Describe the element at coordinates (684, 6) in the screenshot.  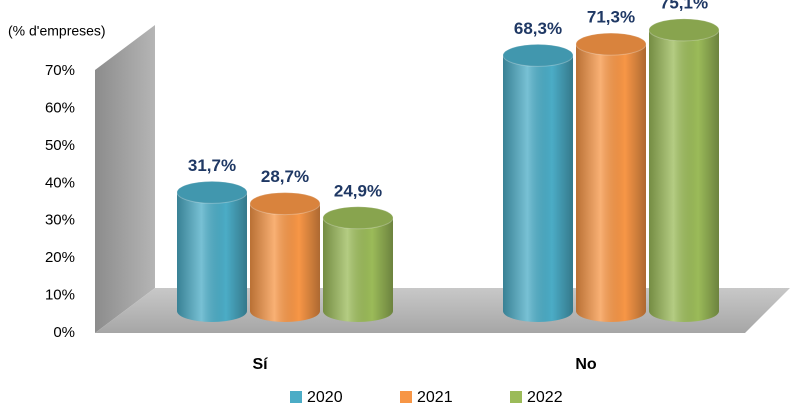
I see `value-label: 75,1%` at that location.